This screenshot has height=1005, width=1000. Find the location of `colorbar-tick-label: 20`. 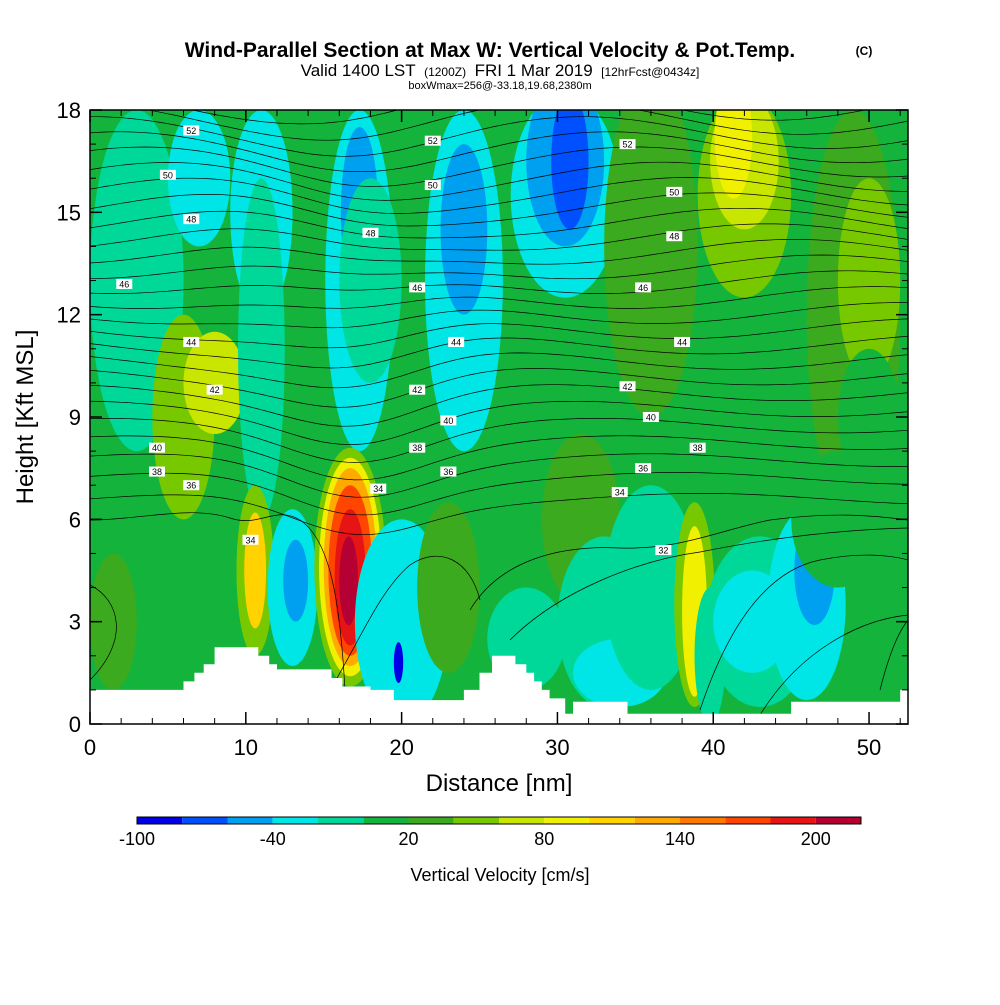

colorbar-tick-label: 20 is located at coordinates (408, 839).